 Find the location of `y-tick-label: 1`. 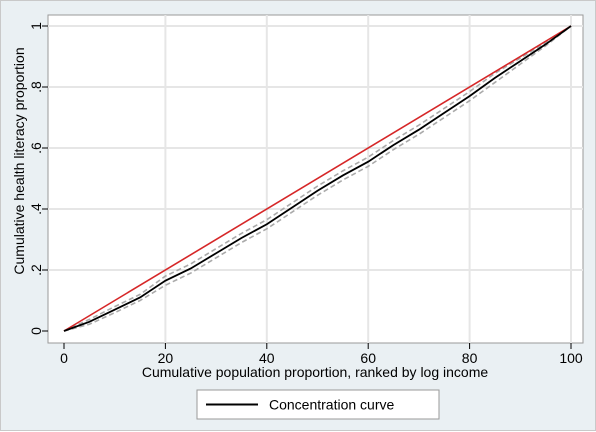

y-tick-label: 1 is located at coordinates (36, 26).